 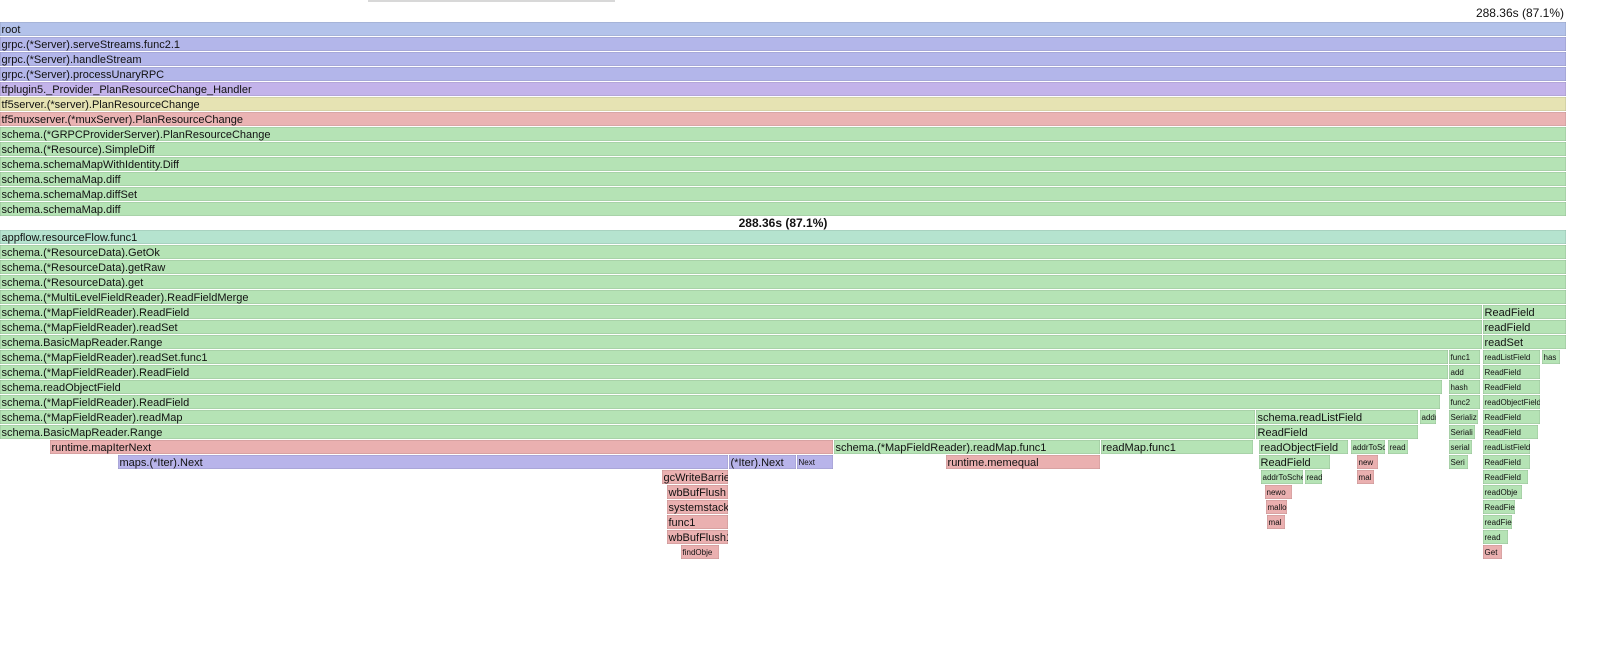 What do you see at coordinates (1368, 462) in the screenshot?
I see `frame: new` at bounding box center [1368, 462].